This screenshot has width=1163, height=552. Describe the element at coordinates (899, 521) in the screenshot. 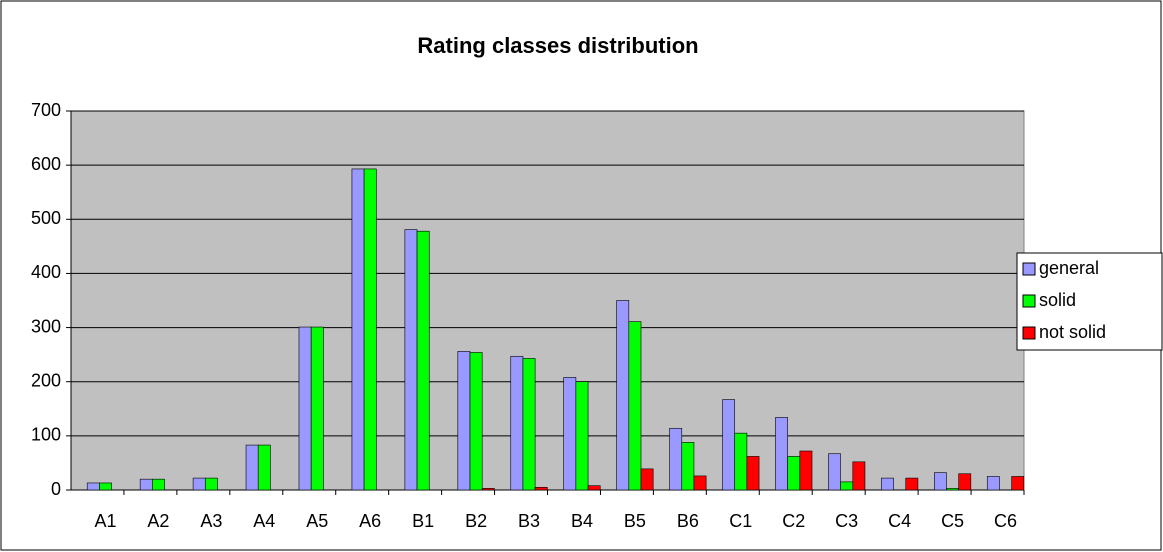

I see `x-tick-label: C4` at that location.